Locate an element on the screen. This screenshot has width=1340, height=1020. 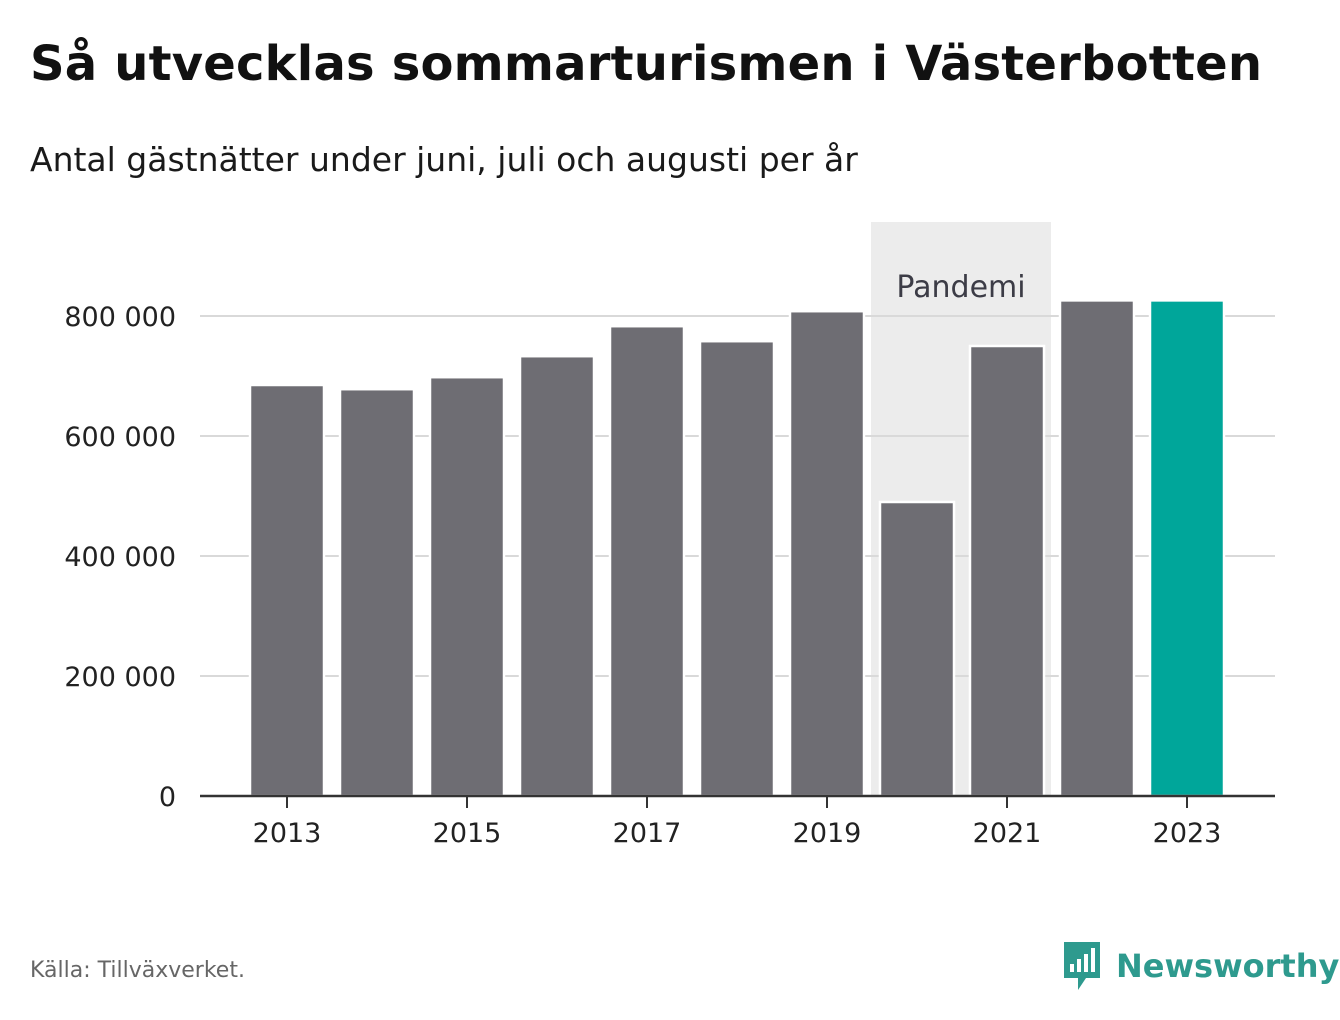
bar-2020 is located at coordinates (917, 649).